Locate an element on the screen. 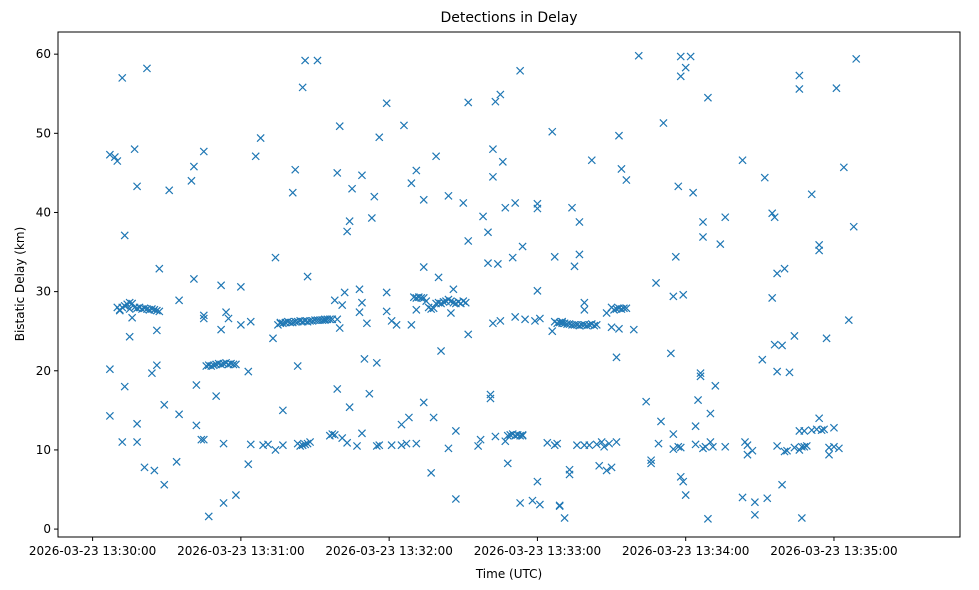 Image resolution: width=979 pixels, height=590 pixels. y-tick-label: 50 is located at coordinates (43, 133).